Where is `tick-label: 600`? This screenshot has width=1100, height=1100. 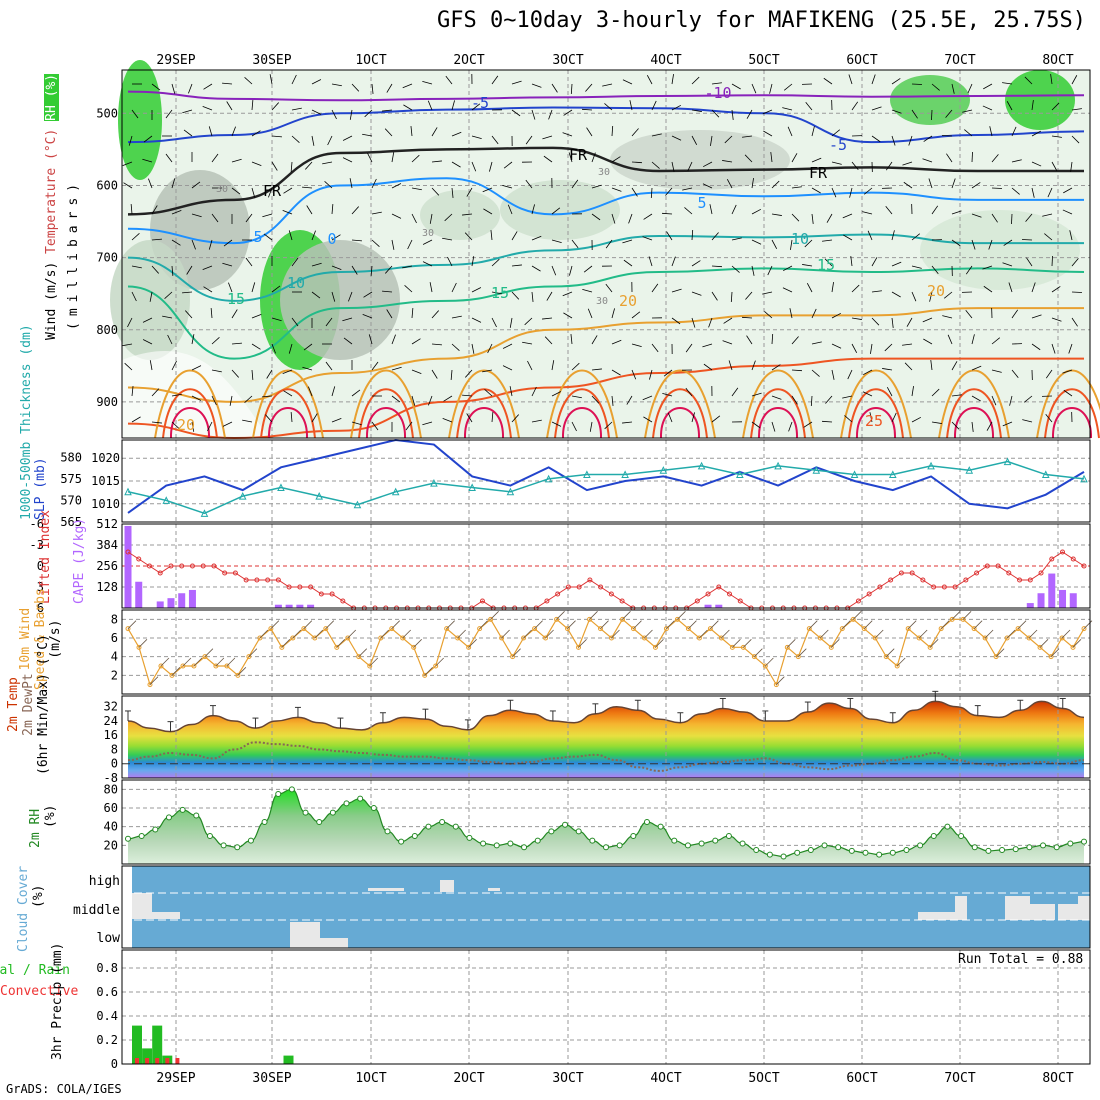
tick-label: 600 is located at coordinates (107, 185).